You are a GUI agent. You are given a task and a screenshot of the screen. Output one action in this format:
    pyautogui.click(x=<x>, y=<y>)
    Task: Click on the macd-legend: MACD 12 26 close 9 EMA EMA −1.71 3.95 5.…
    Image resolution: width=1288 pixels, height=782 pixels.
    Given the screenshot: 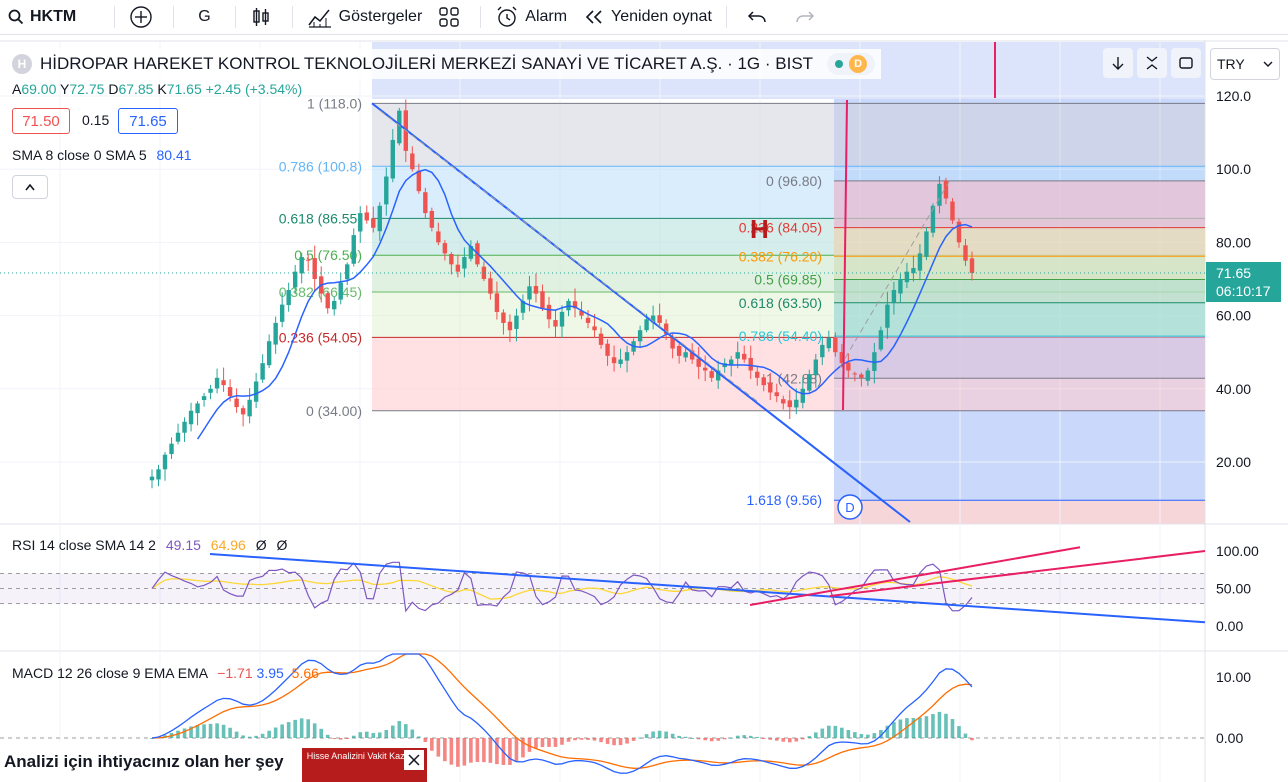 What is the action you would take?
    pyautogui.click(x=165, y=673)
    